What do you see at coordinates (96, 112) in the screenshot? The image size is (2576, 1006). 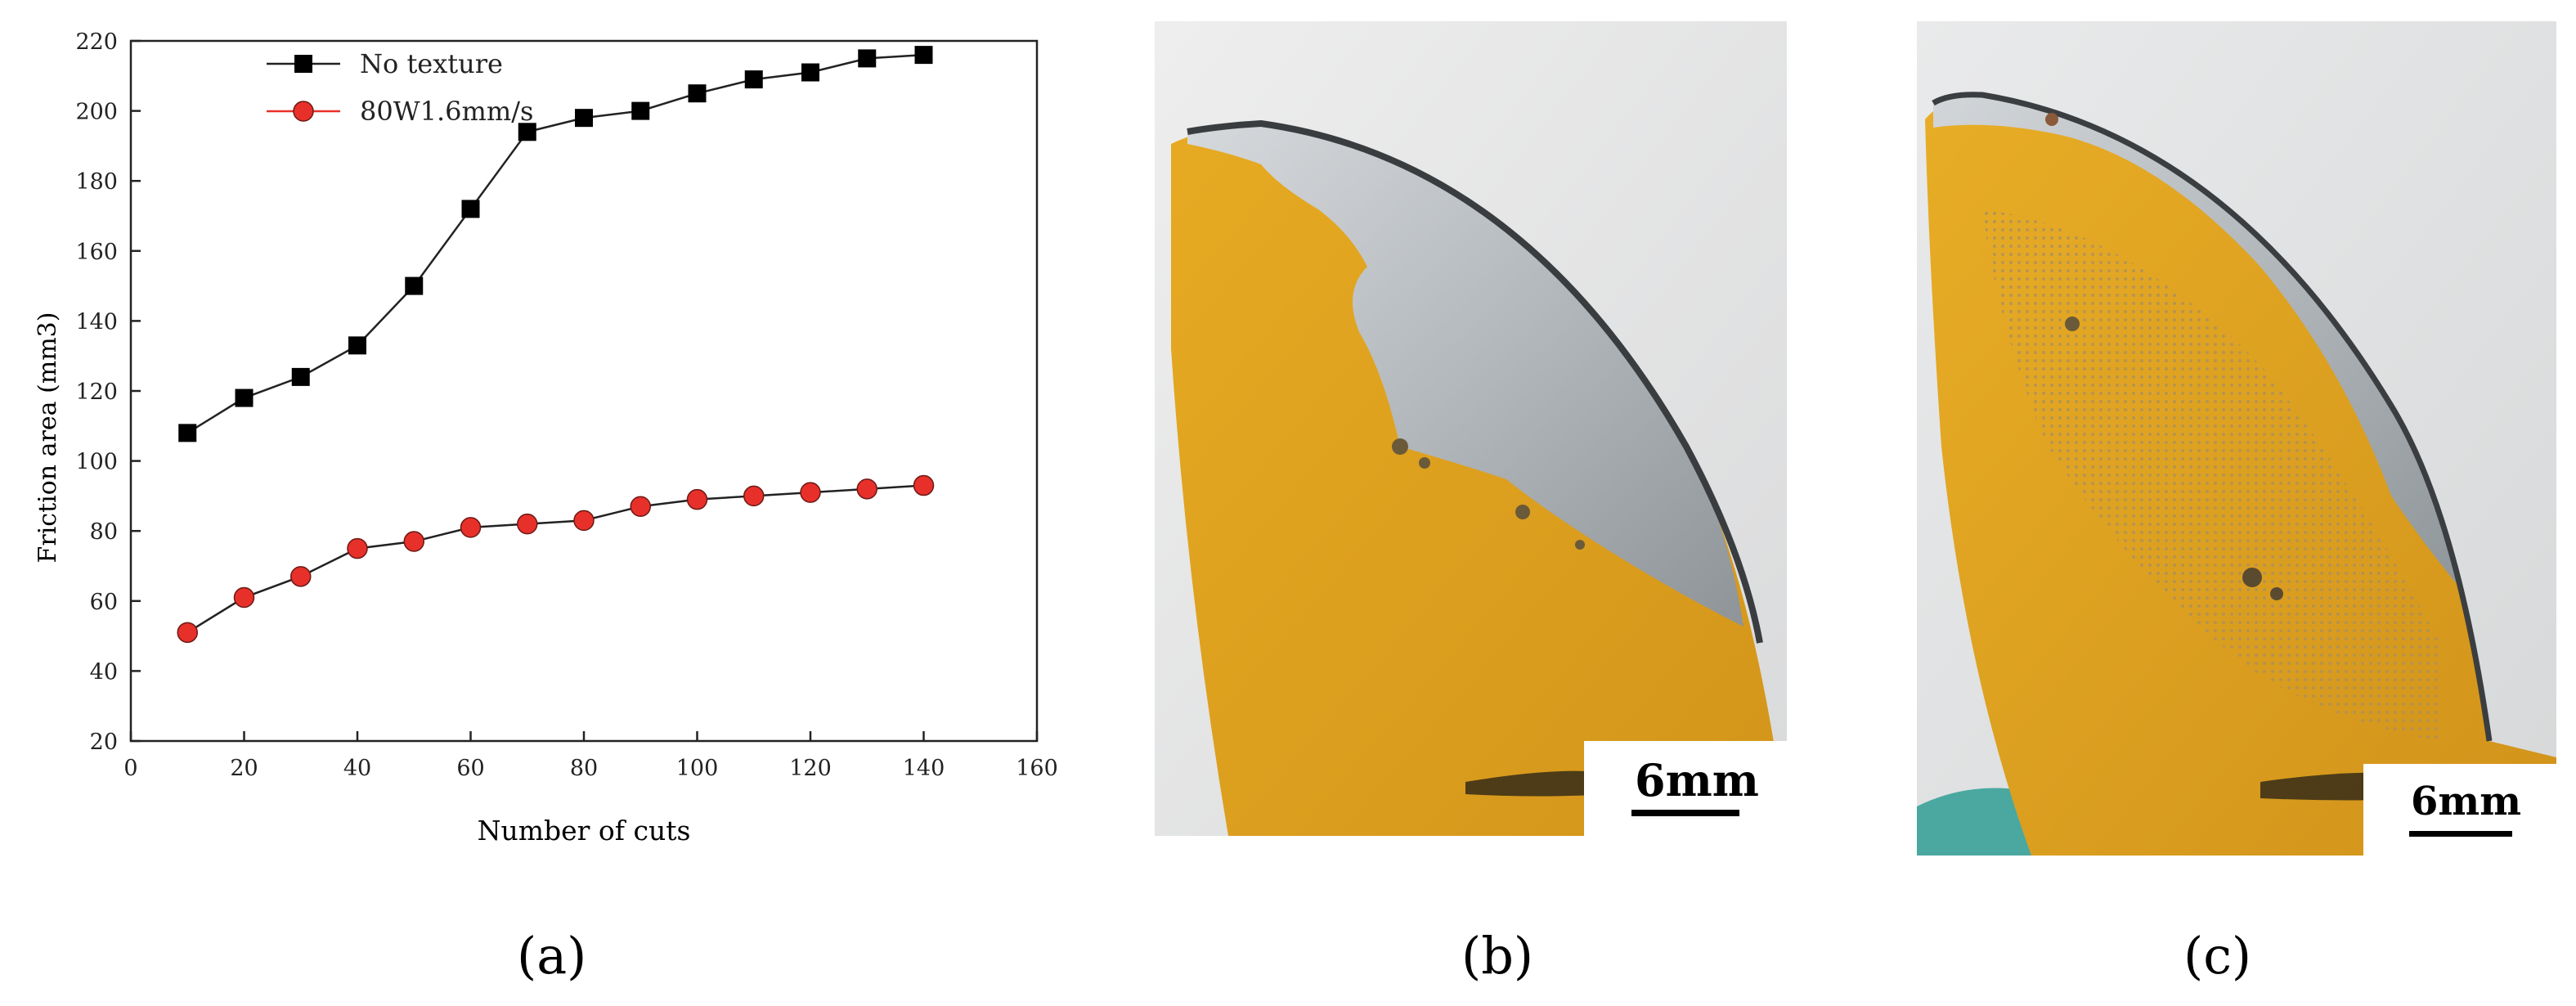 I see `y-tick-label: 200` at bounding box center [96, 112].